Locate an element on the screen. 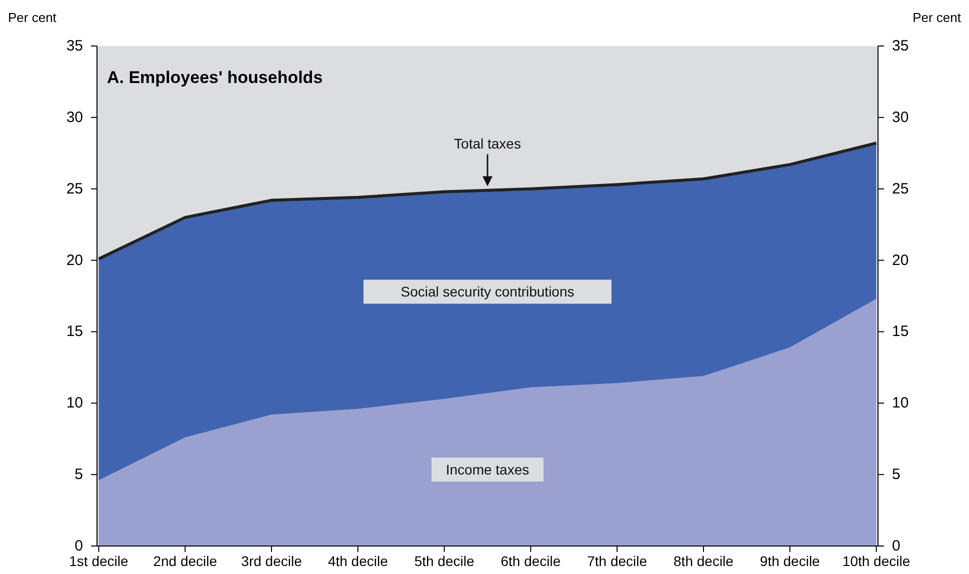 This screenshot has height=574, width=969. y-tick-label: 20 is located at coordinates (74, 260).